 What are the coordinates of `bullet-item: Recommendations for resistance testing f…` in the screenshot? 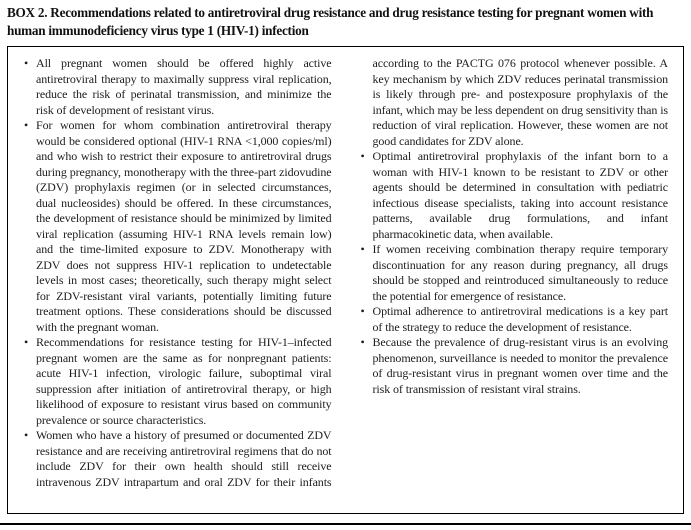 It's located at (177, 381).